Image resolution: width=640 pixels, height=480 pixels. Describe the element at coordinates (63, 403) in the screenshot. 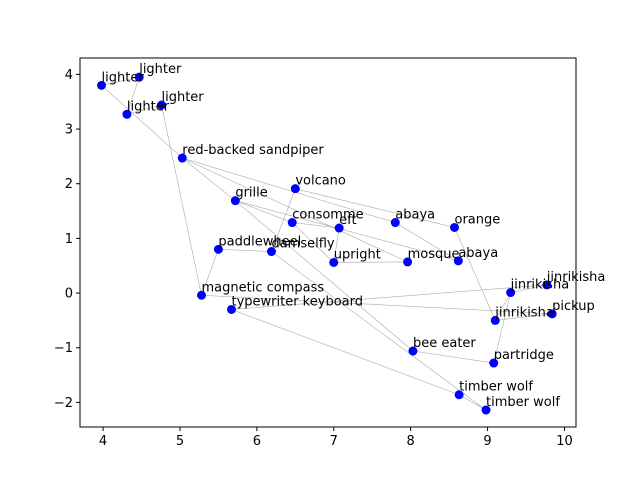

I see `y-tick-label: −2` at that location.